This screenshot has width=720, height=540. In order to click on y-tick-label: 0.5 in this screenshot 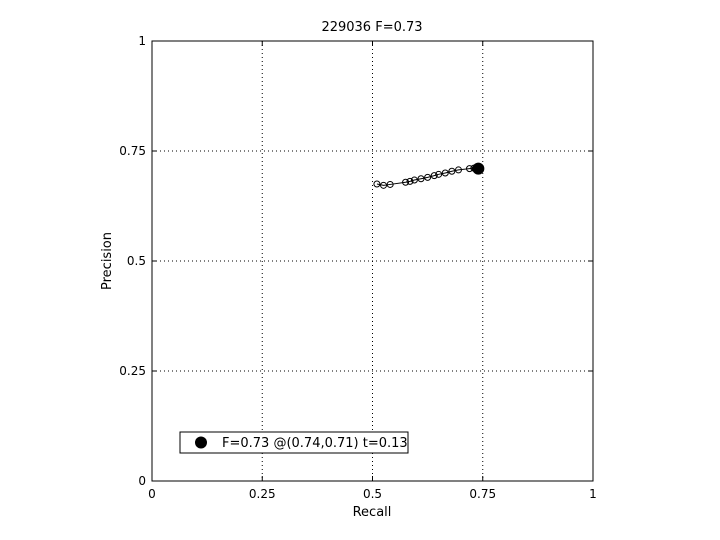, I will do `click(136, 261)`.